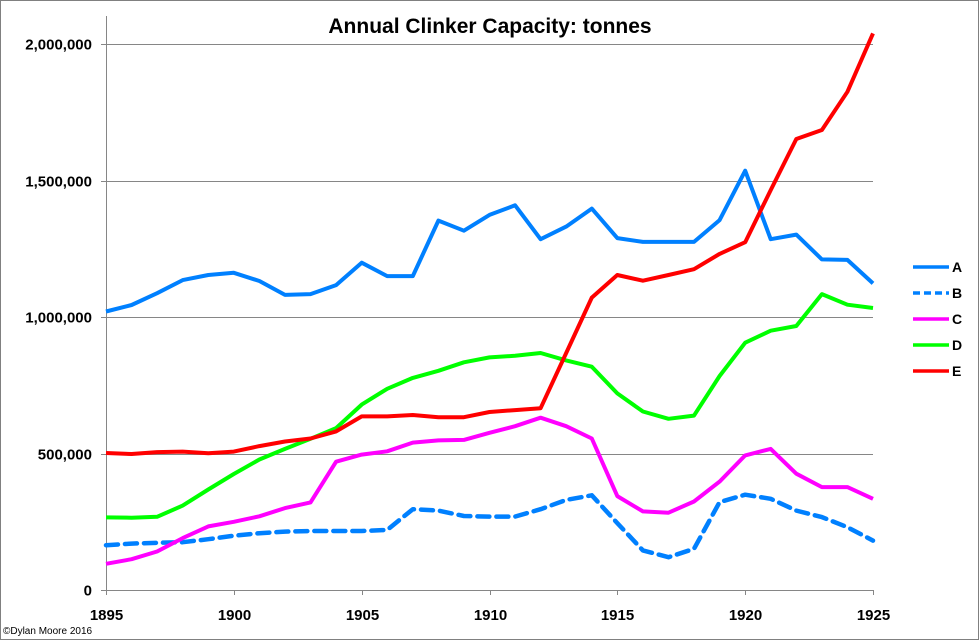  I want to click on copyright-credit: ©Dylan Moore 2016, so click(48, 631).